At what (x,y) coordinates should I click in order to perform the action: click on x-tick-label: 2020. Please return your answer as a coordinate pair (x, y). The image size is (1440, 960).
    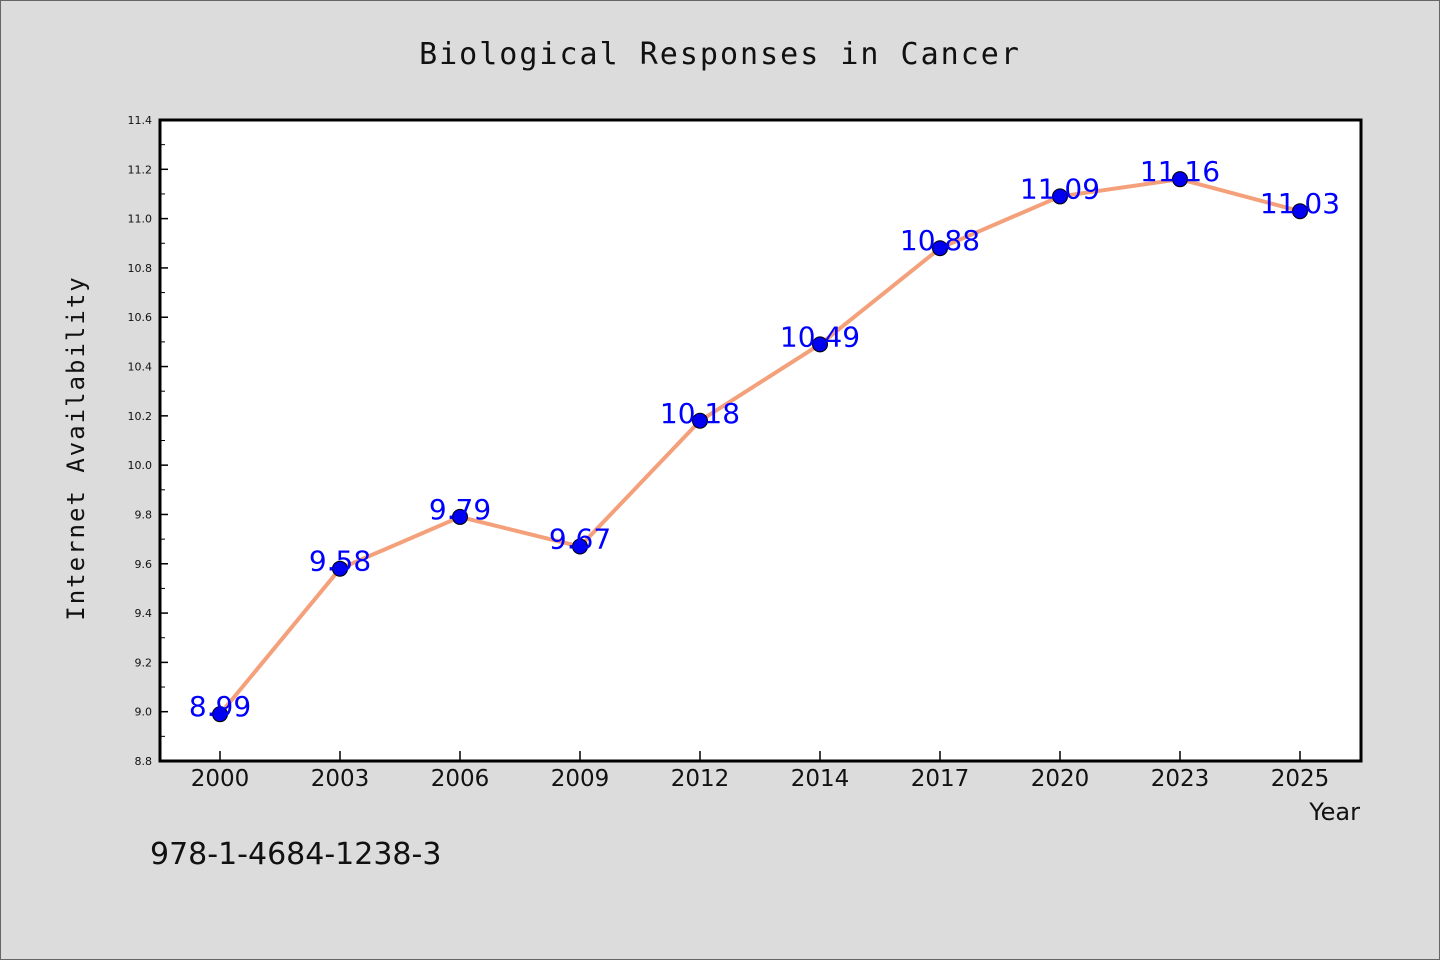
    Looking at the image, I should click on (1060, 779).